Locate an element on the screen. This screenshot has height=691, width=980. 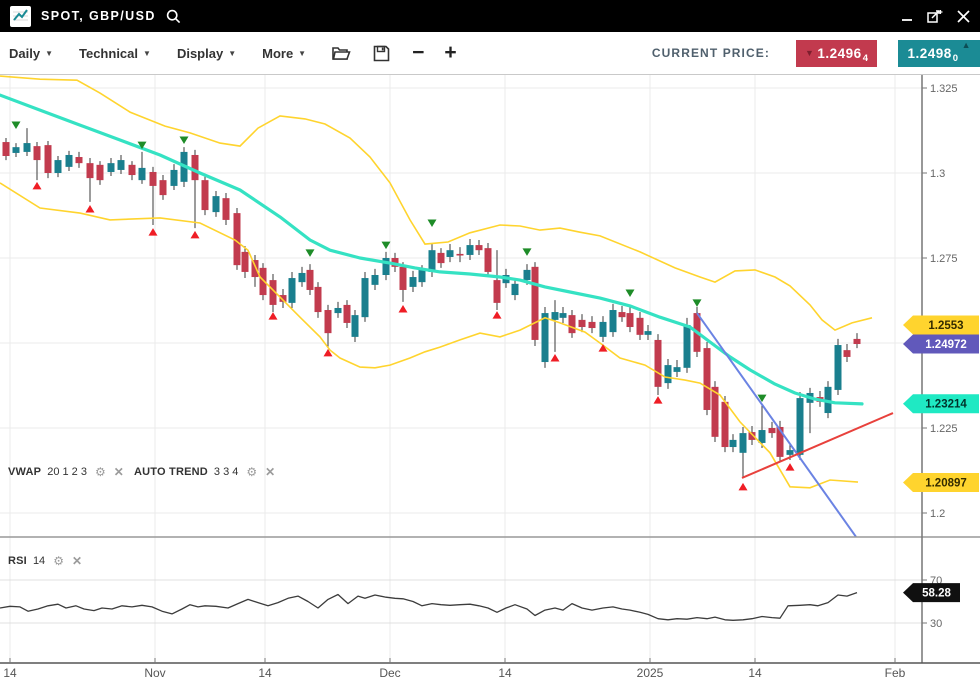
bid-price-badge: ▼ 1.2496 4 is located at coordinates (836, 53).